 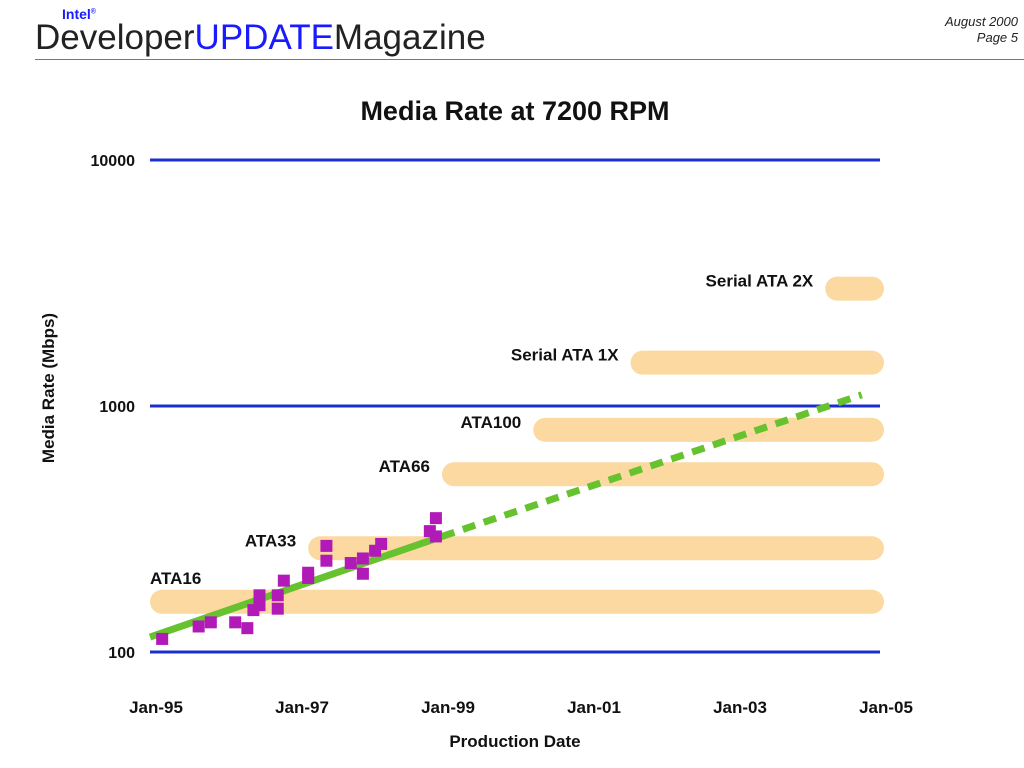 I want to click on issue-info: August 2000 Page 5, so click(x=981, y=30).